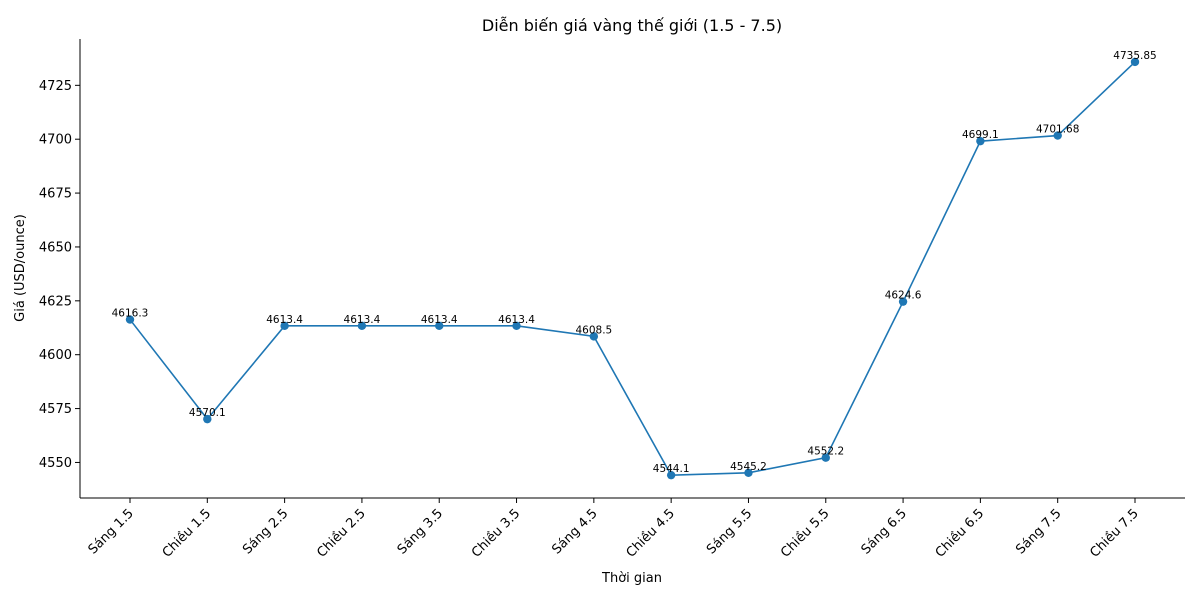 The image size is (1200, 600). What do you see at coordinates (130, 314) in the screenshot?
I see `data-label: 4616.3` at bounding box center [130, 314].